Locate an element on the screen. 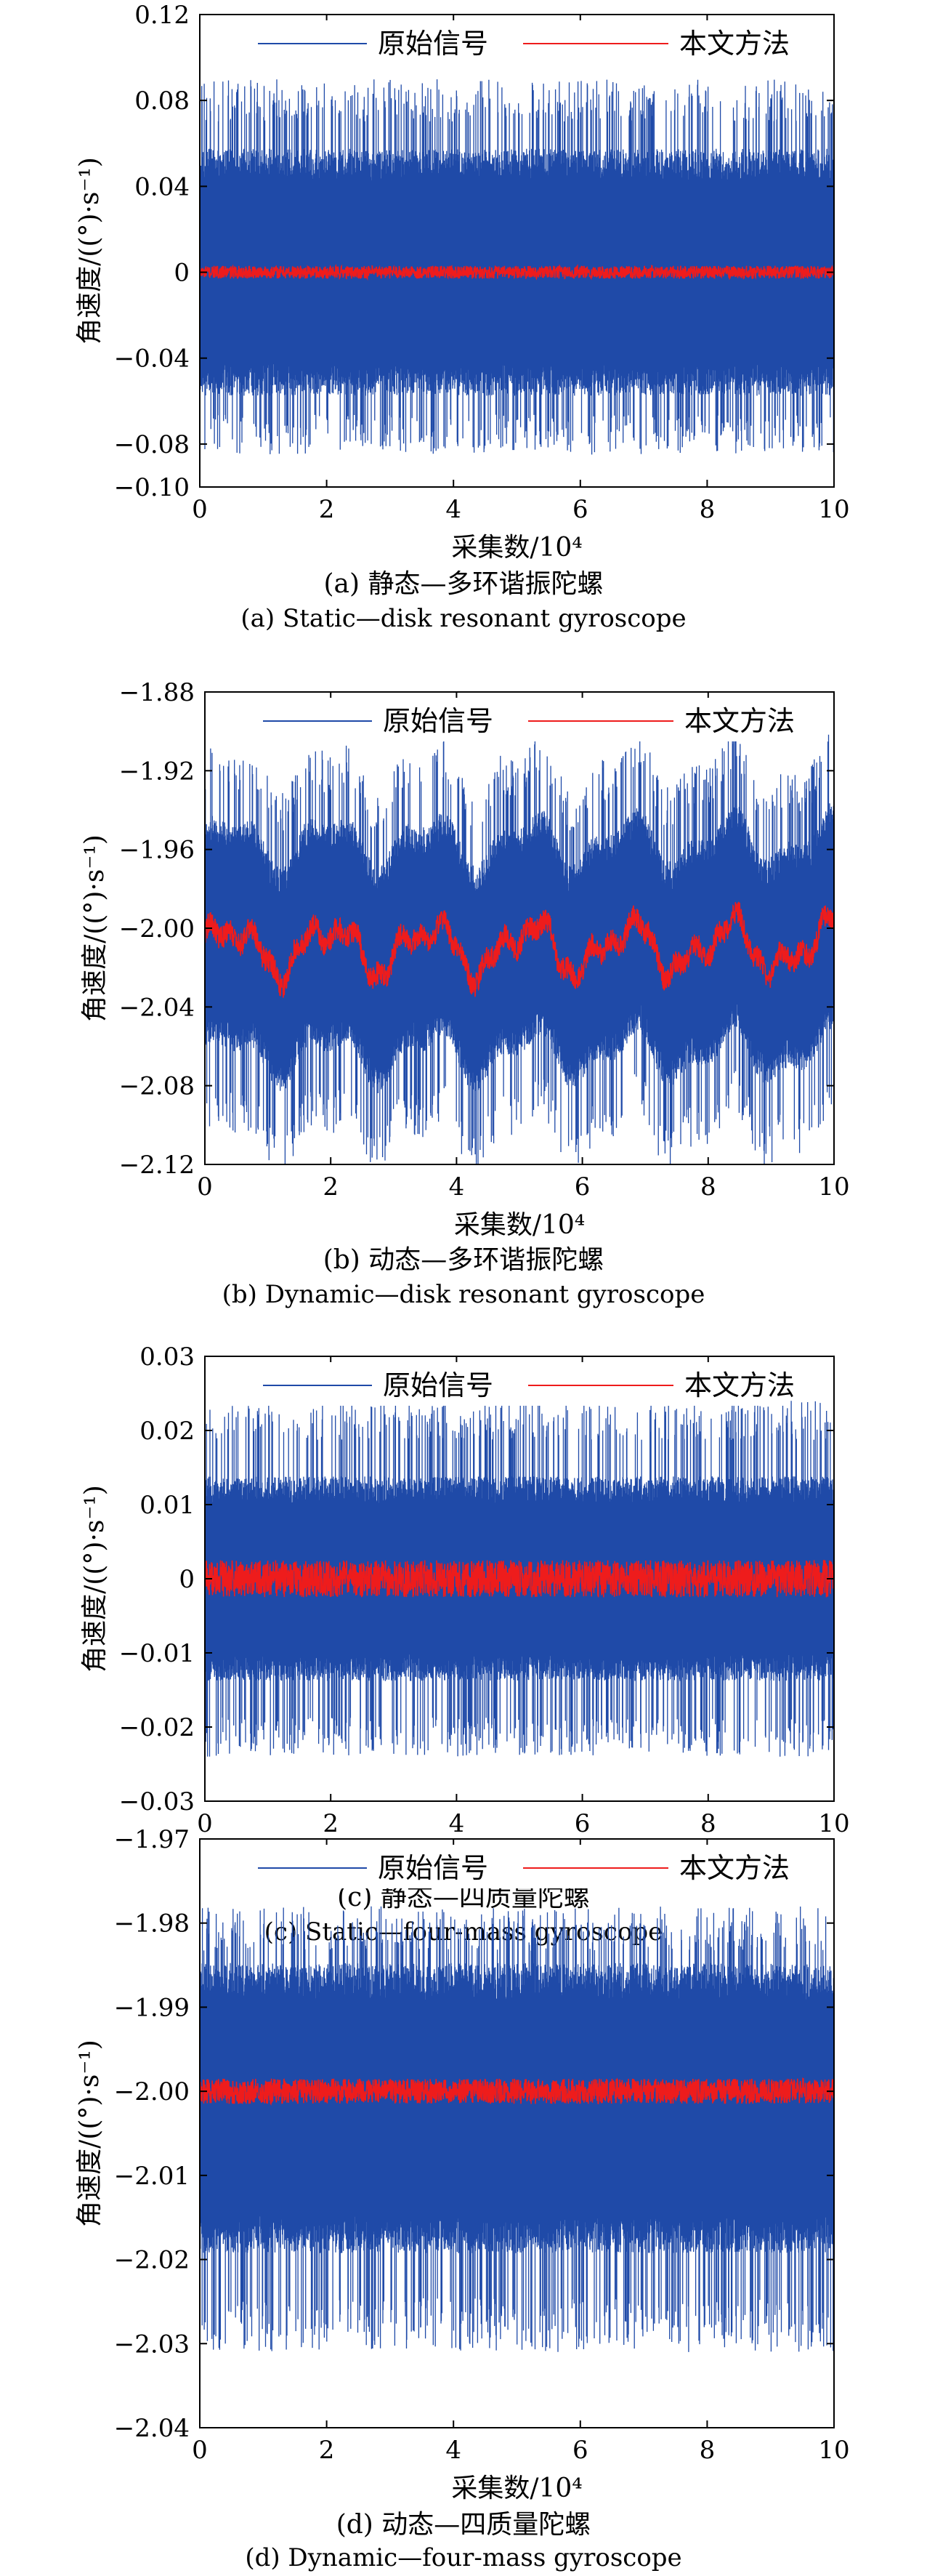 The image size is (927, 2576). y-tick-label: 0.01 is located at coordinates (167, 1505).